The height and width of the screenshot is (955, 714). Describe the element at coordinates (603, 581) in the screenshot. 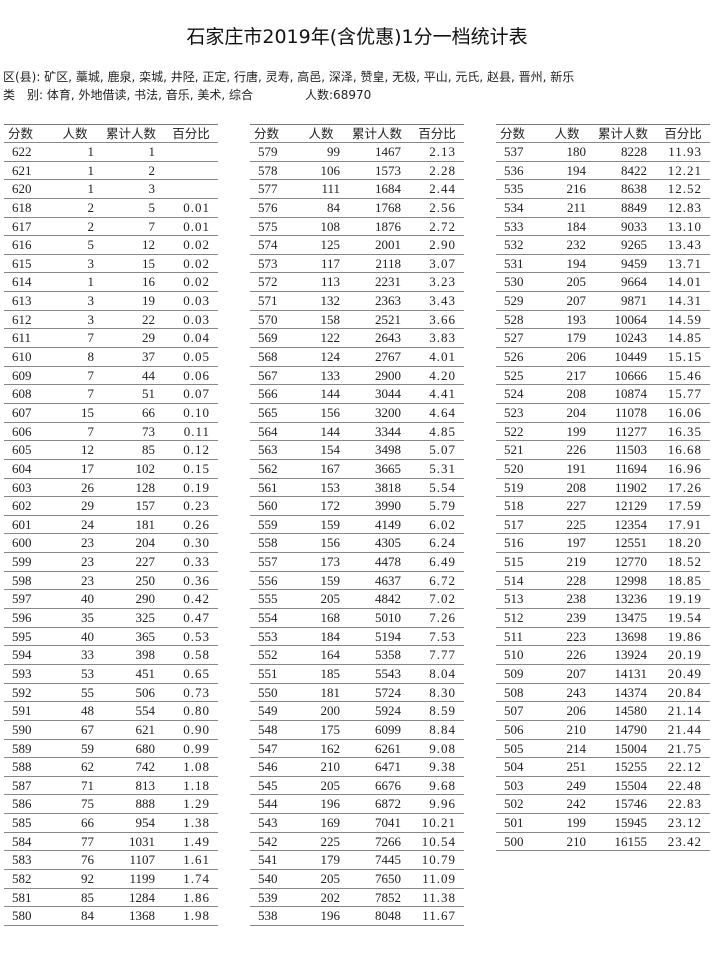

I see `table-row: 514 228 12998 18.85` at that location.